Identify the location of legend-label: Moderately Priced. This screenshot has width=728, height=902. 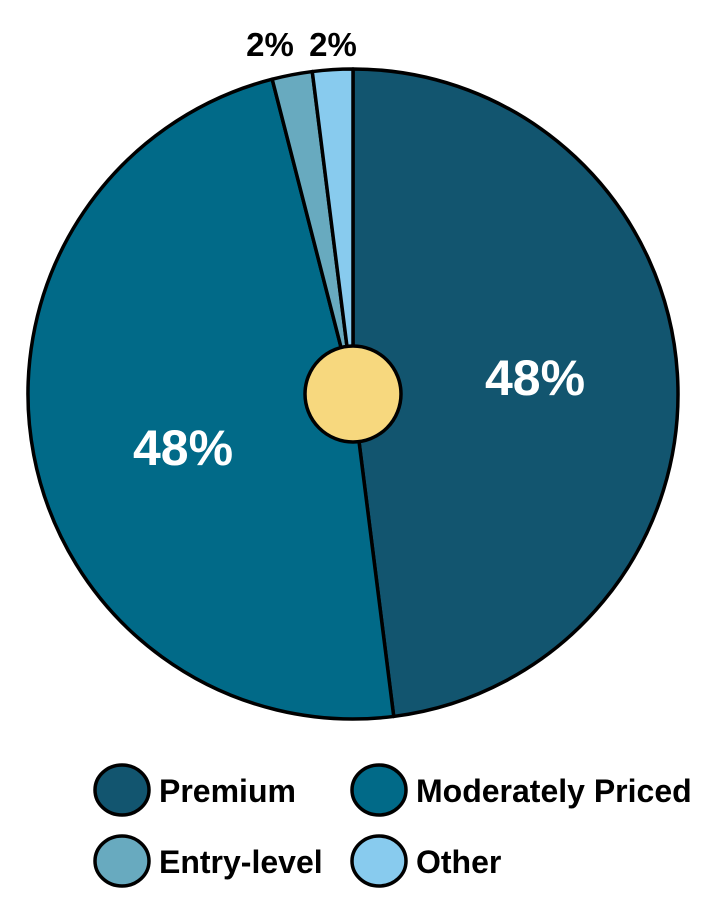
(554, 791).